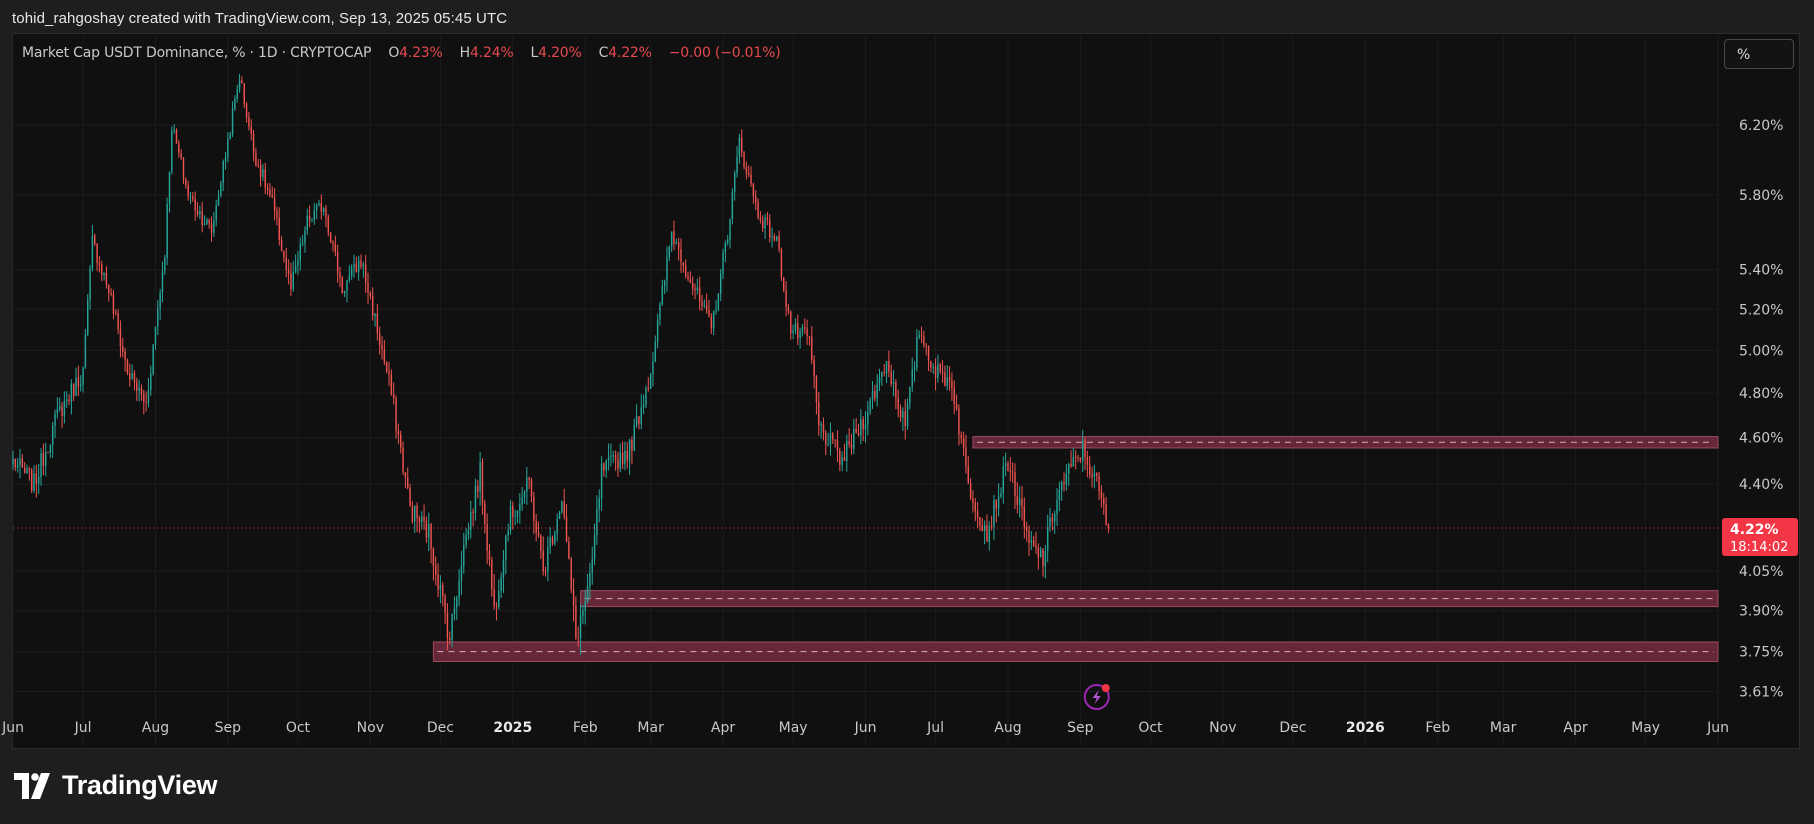 The image size is (1814, 824). I want to click on x-axis-tick-label: Apr, so click(723, 728).